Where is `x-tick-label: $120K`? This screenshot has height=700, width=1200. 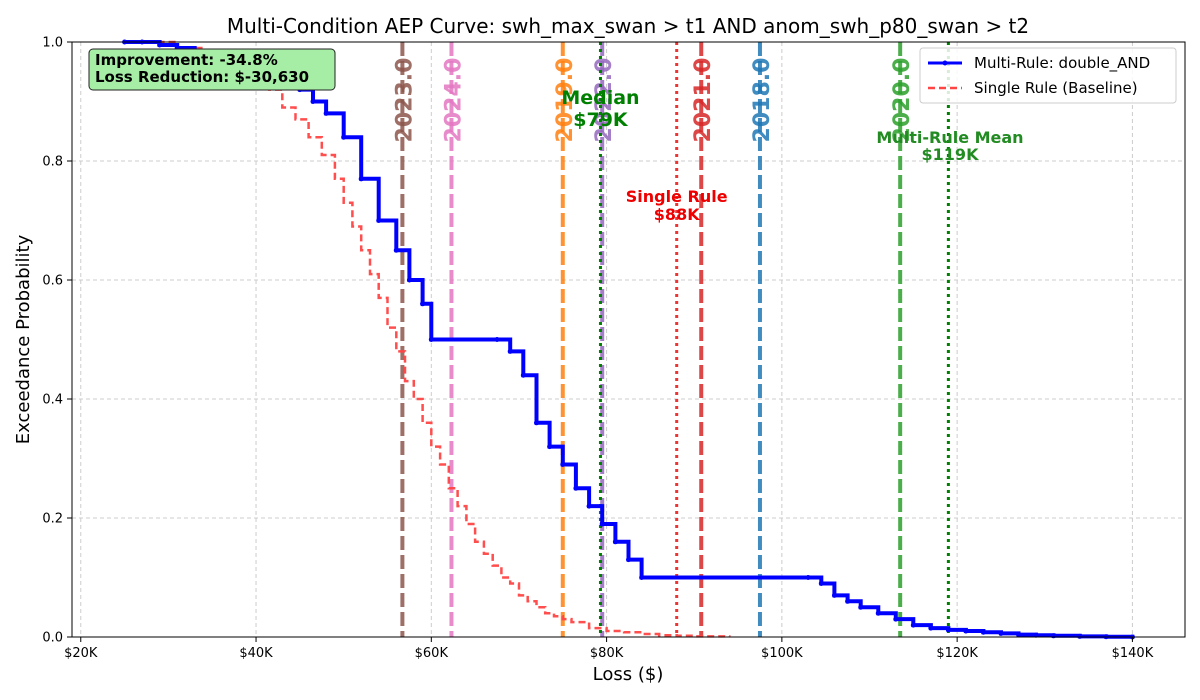 x-tick-label: $120K is located at coordinates (957, 653).